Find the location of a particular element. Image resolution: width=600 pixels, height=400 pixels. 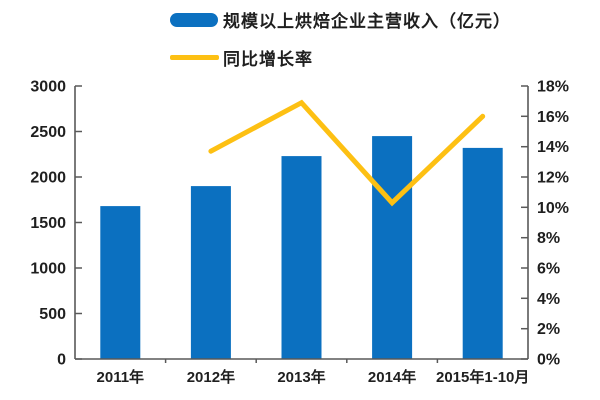

growth-rate-line is located at coordinates (347, 153).